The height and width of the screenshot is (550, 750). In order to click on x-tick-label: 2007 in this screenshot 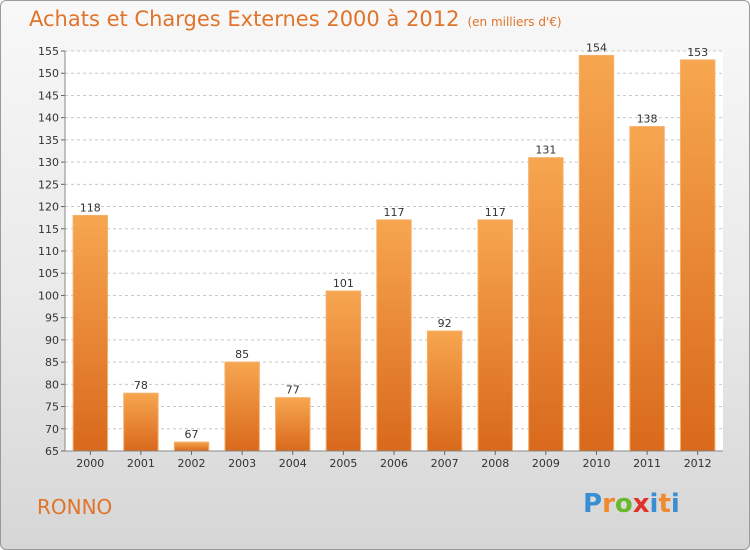, I will do `click(445, 463)`.